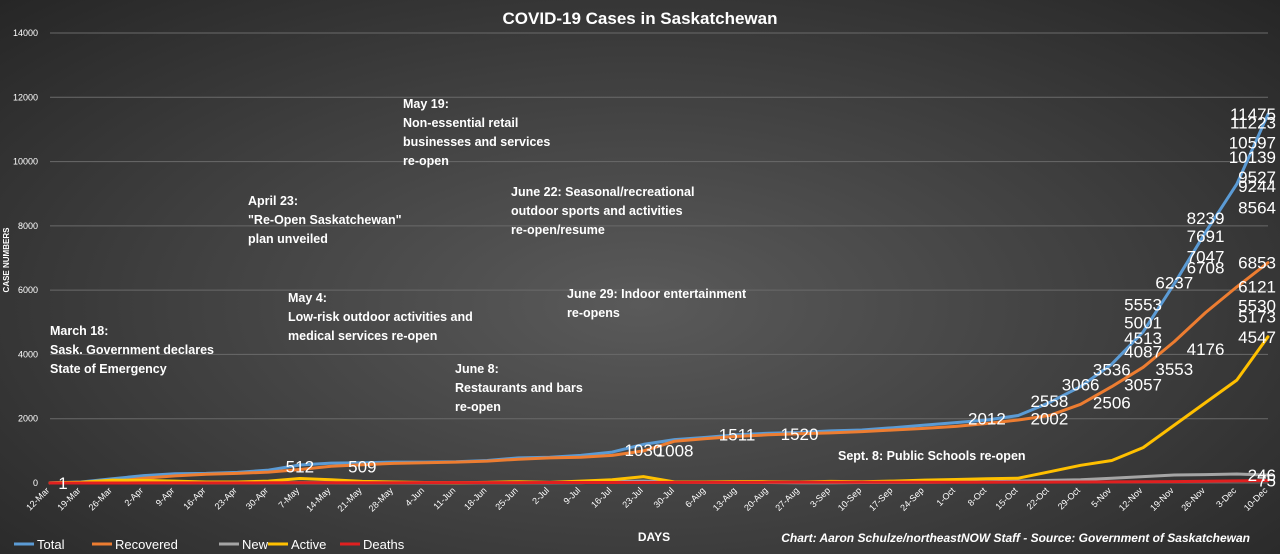  What do you see at coordinates (209, 544) in the screenshot?
I see `legend: Total Recovered New Active Deaths` at bounding box center [209, 544].